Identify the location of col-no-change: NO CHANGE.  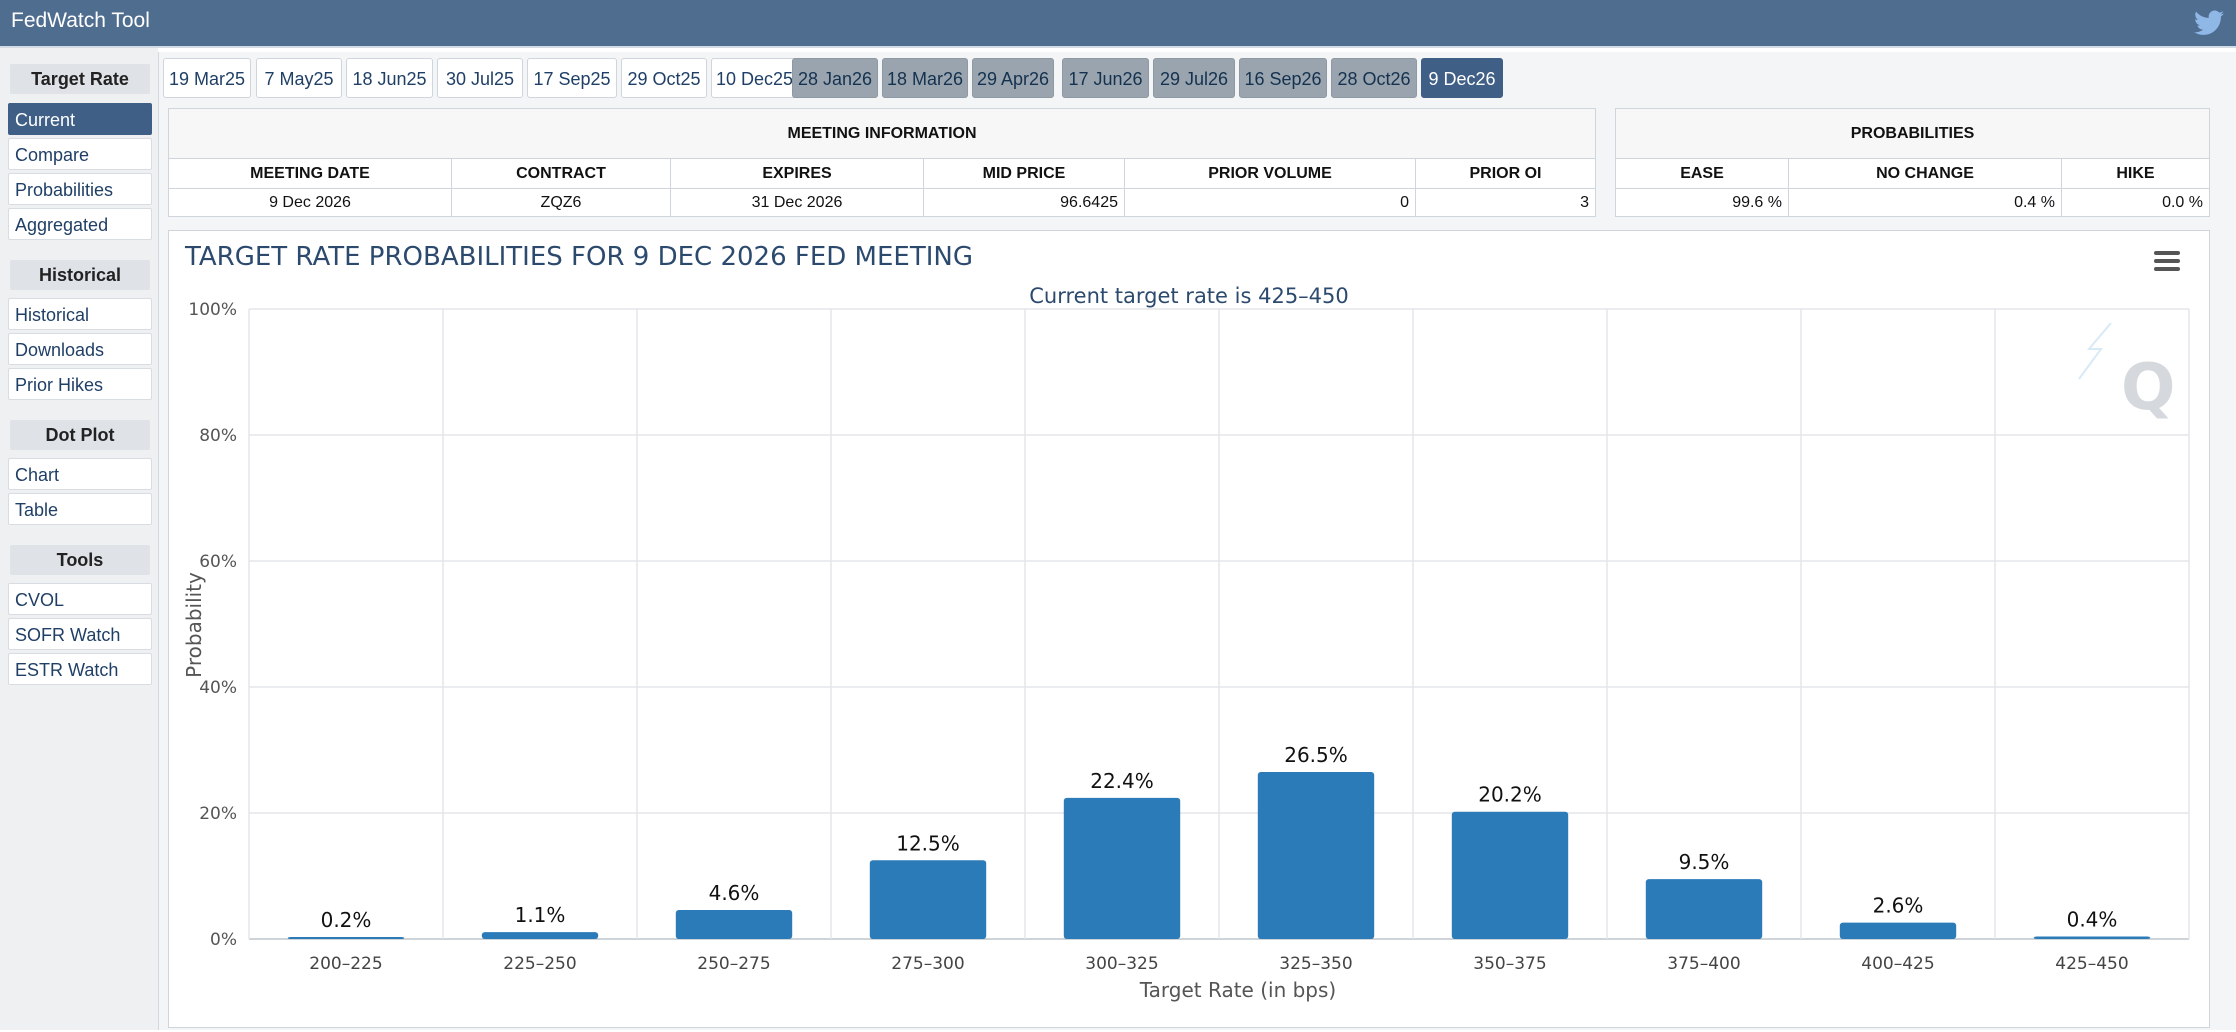
(1925, 173).